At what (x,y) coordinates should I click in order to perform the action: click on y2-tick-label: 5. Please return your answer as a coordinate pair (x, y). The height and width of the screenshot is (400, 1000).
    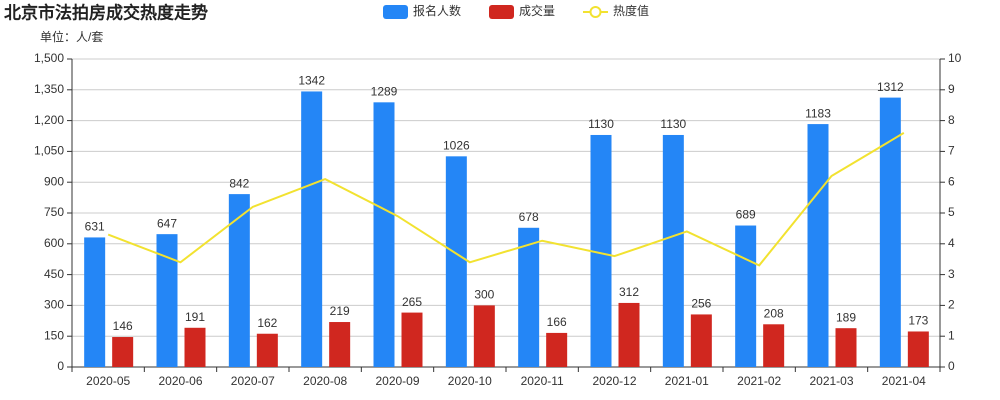
    Looking at the image, I should click on (951, 212).